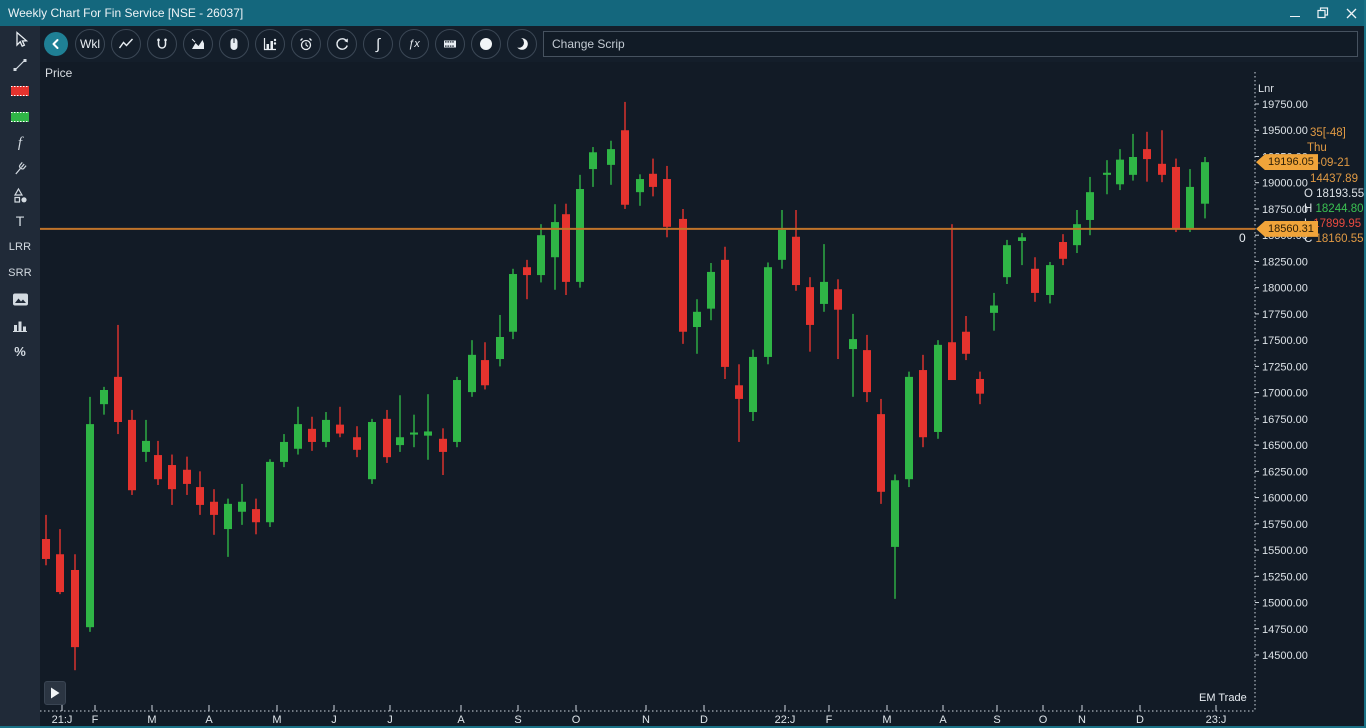  Describe the element at coordinates (1295, 16) in the screenshot. I see `minimize-icon` at that location.